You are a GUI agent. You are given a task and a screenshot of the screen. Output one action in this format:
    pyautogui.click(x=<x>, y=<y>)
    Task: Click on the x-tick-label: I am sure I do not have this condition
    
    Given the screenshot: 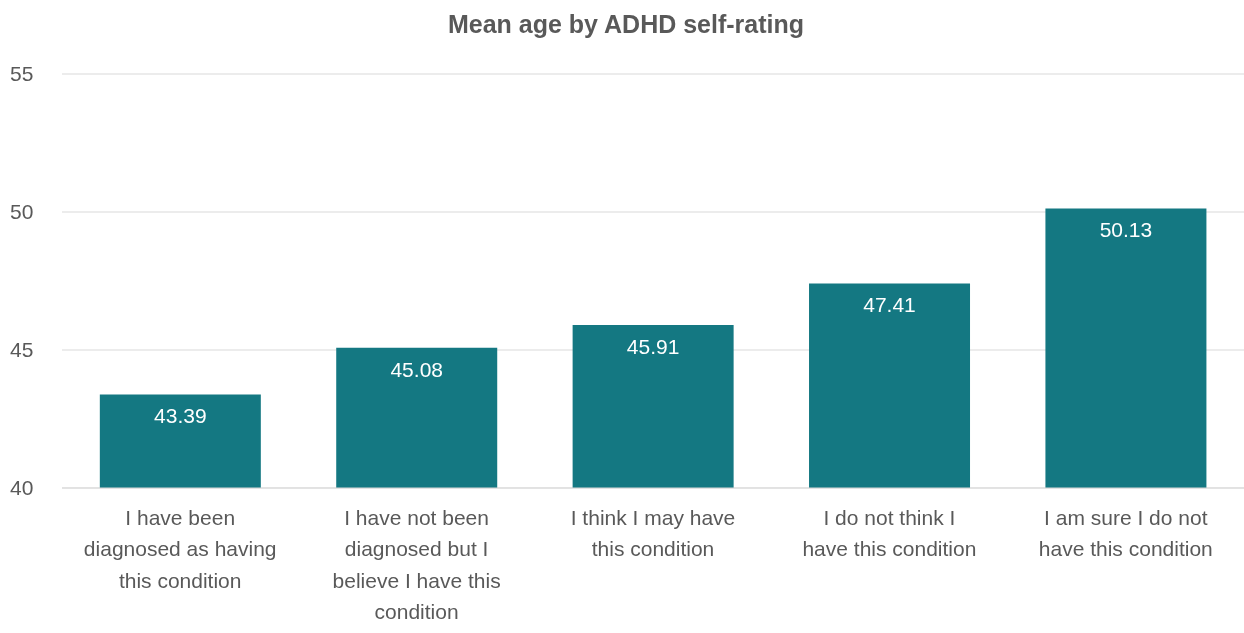 What is the action you would take?
    pyautogui.click(x=1125, y=533)
    